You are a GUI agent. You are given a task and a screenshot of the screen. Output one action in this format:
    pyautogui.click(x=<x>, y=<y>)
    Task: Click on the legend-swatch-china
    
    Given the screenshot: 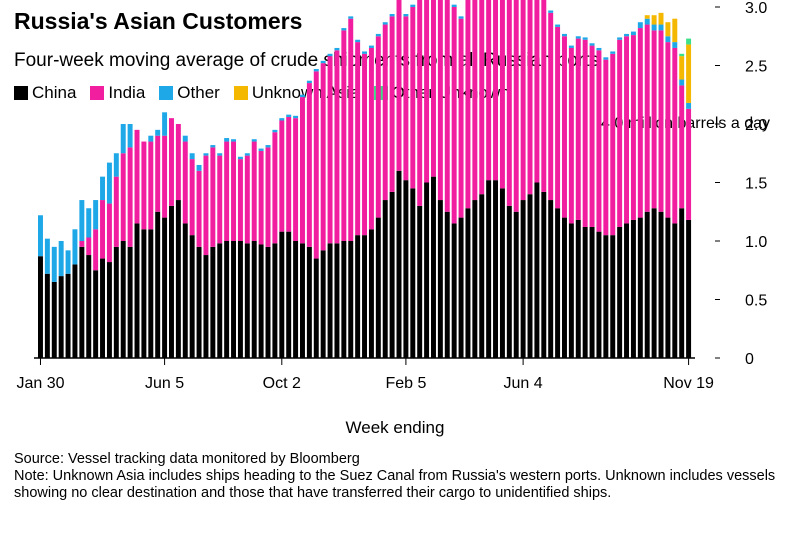 What is the action you would take?
    pyautogui.click(x=21, y=93)
    